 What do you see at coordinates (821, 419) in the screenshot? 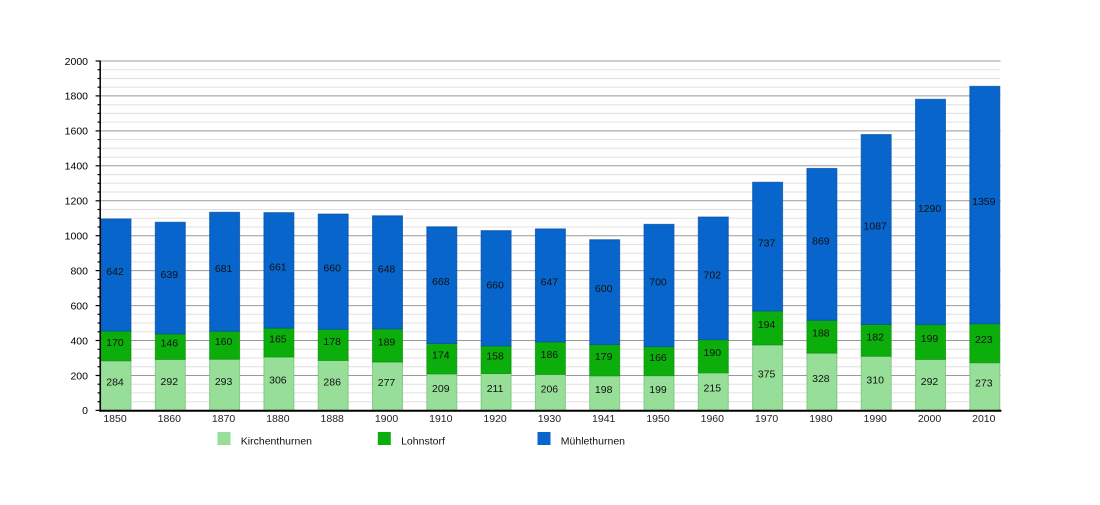
I see `svg-text: 1980` at bounding box center [821, 419].